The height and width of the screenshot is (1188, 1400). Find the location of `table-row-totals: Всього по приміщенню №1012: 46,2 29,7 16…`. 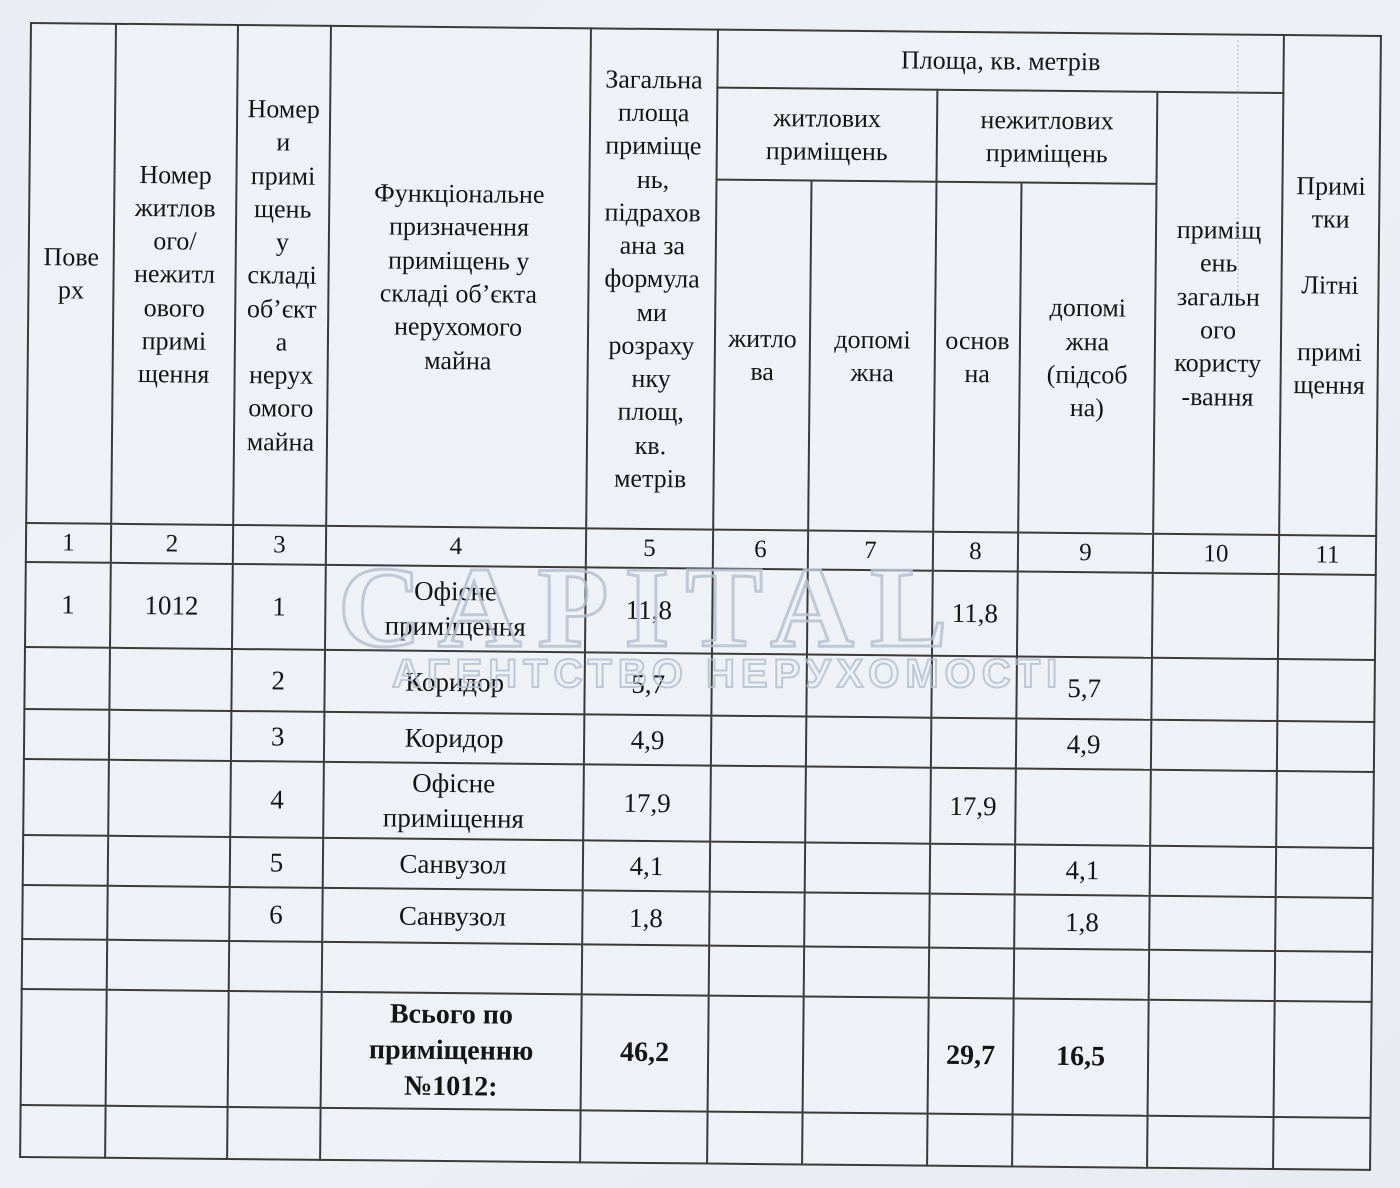

table-row-totals: Всього по приміщенню №1012: 46,2 29,7 16… is located at coordinates (696, 1053).